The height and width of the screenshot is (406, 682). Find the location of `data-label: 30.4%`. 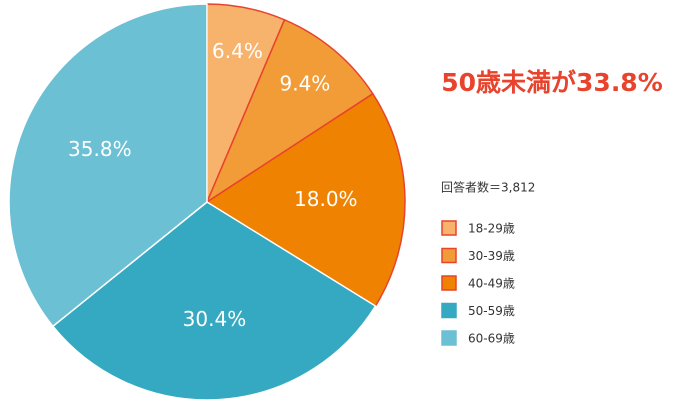

data-label: 30.4% is located at coordinates (215, 319).